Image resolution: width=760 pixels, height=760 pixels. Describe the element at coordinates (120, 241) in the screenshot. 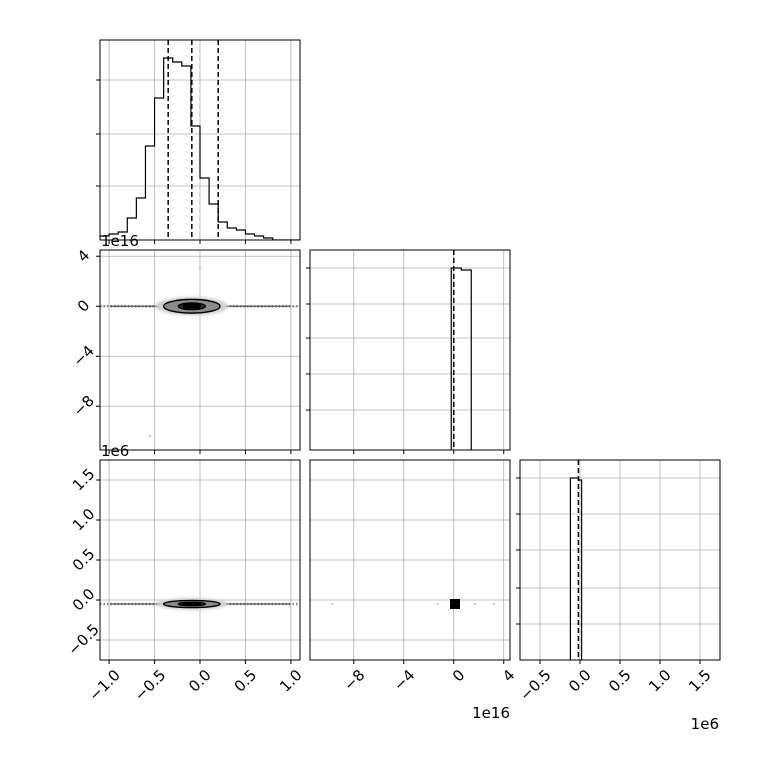

I see `y-offset-label-p1: 1e16` at that location.